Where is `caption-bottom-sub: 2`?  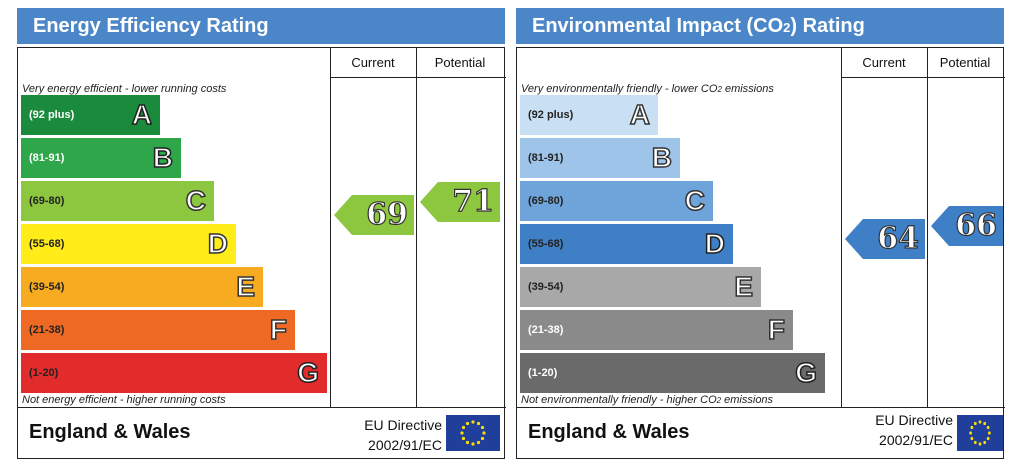
caption-bottom-sub: 2 is located at coordinates (719, 400).